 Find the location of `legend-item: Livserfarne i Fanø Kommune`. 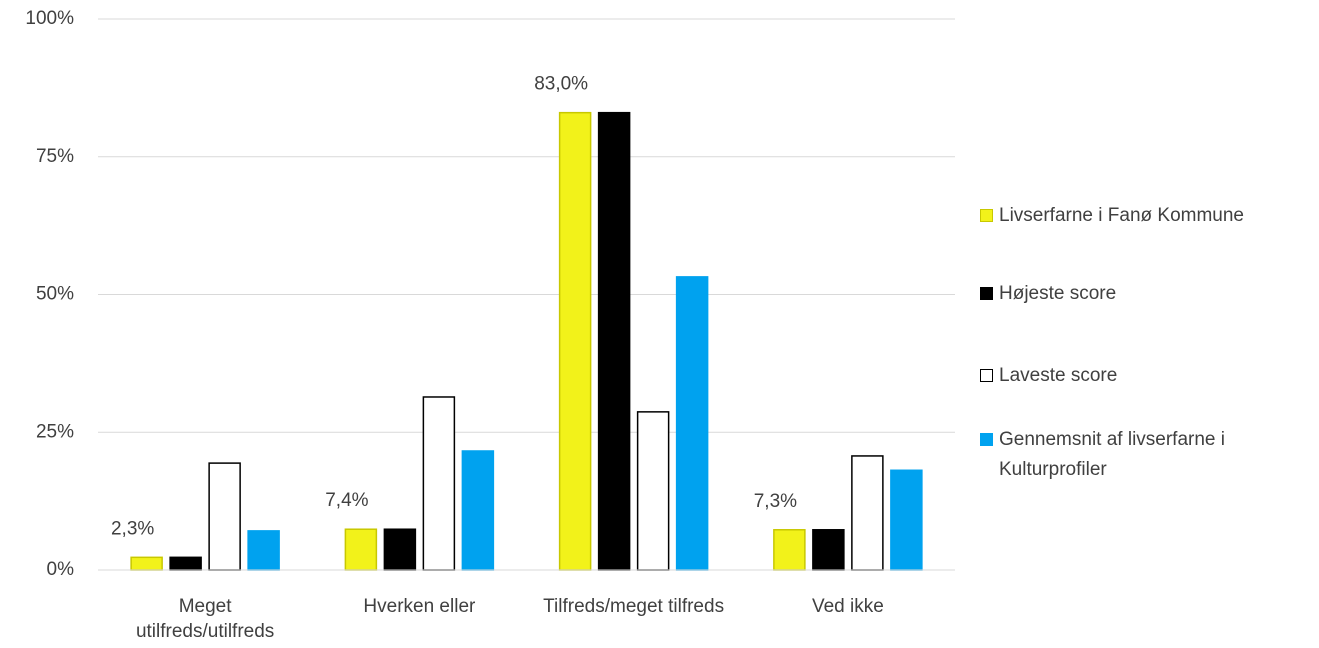

legend-item: Livserfarne i Fanø Kommune is located at coordinates (1145, 216).